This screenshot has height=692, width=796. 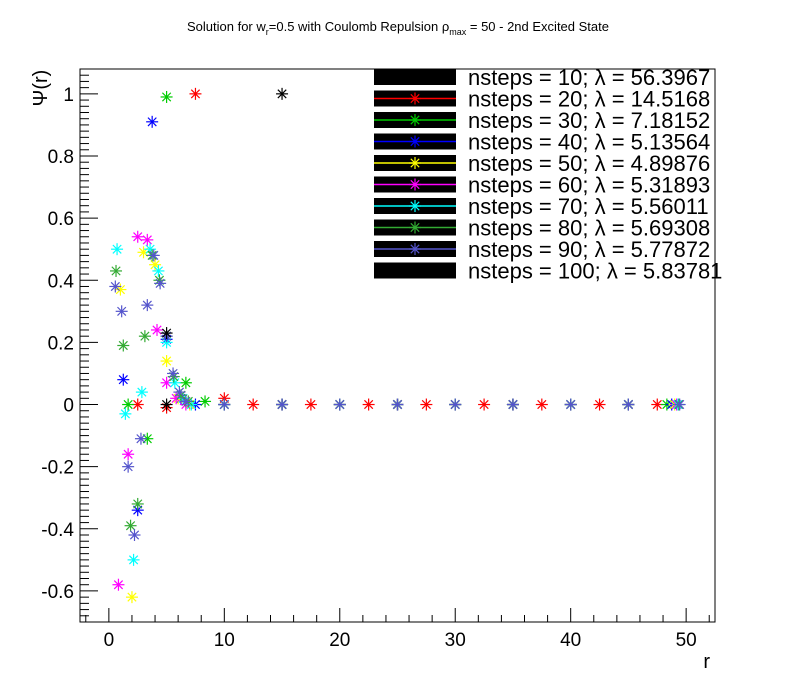 What do you see at coordinates (61, 281) in the screenshot?
I see `y-tick-label: 0.4` at bounding box center [61, 281].